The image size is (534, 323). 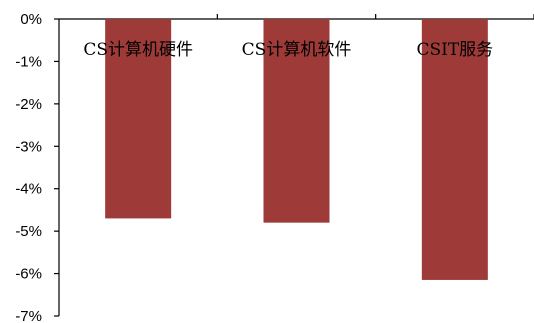 I want to click on y-tick-label: -3%, so click(x=28, y=146).